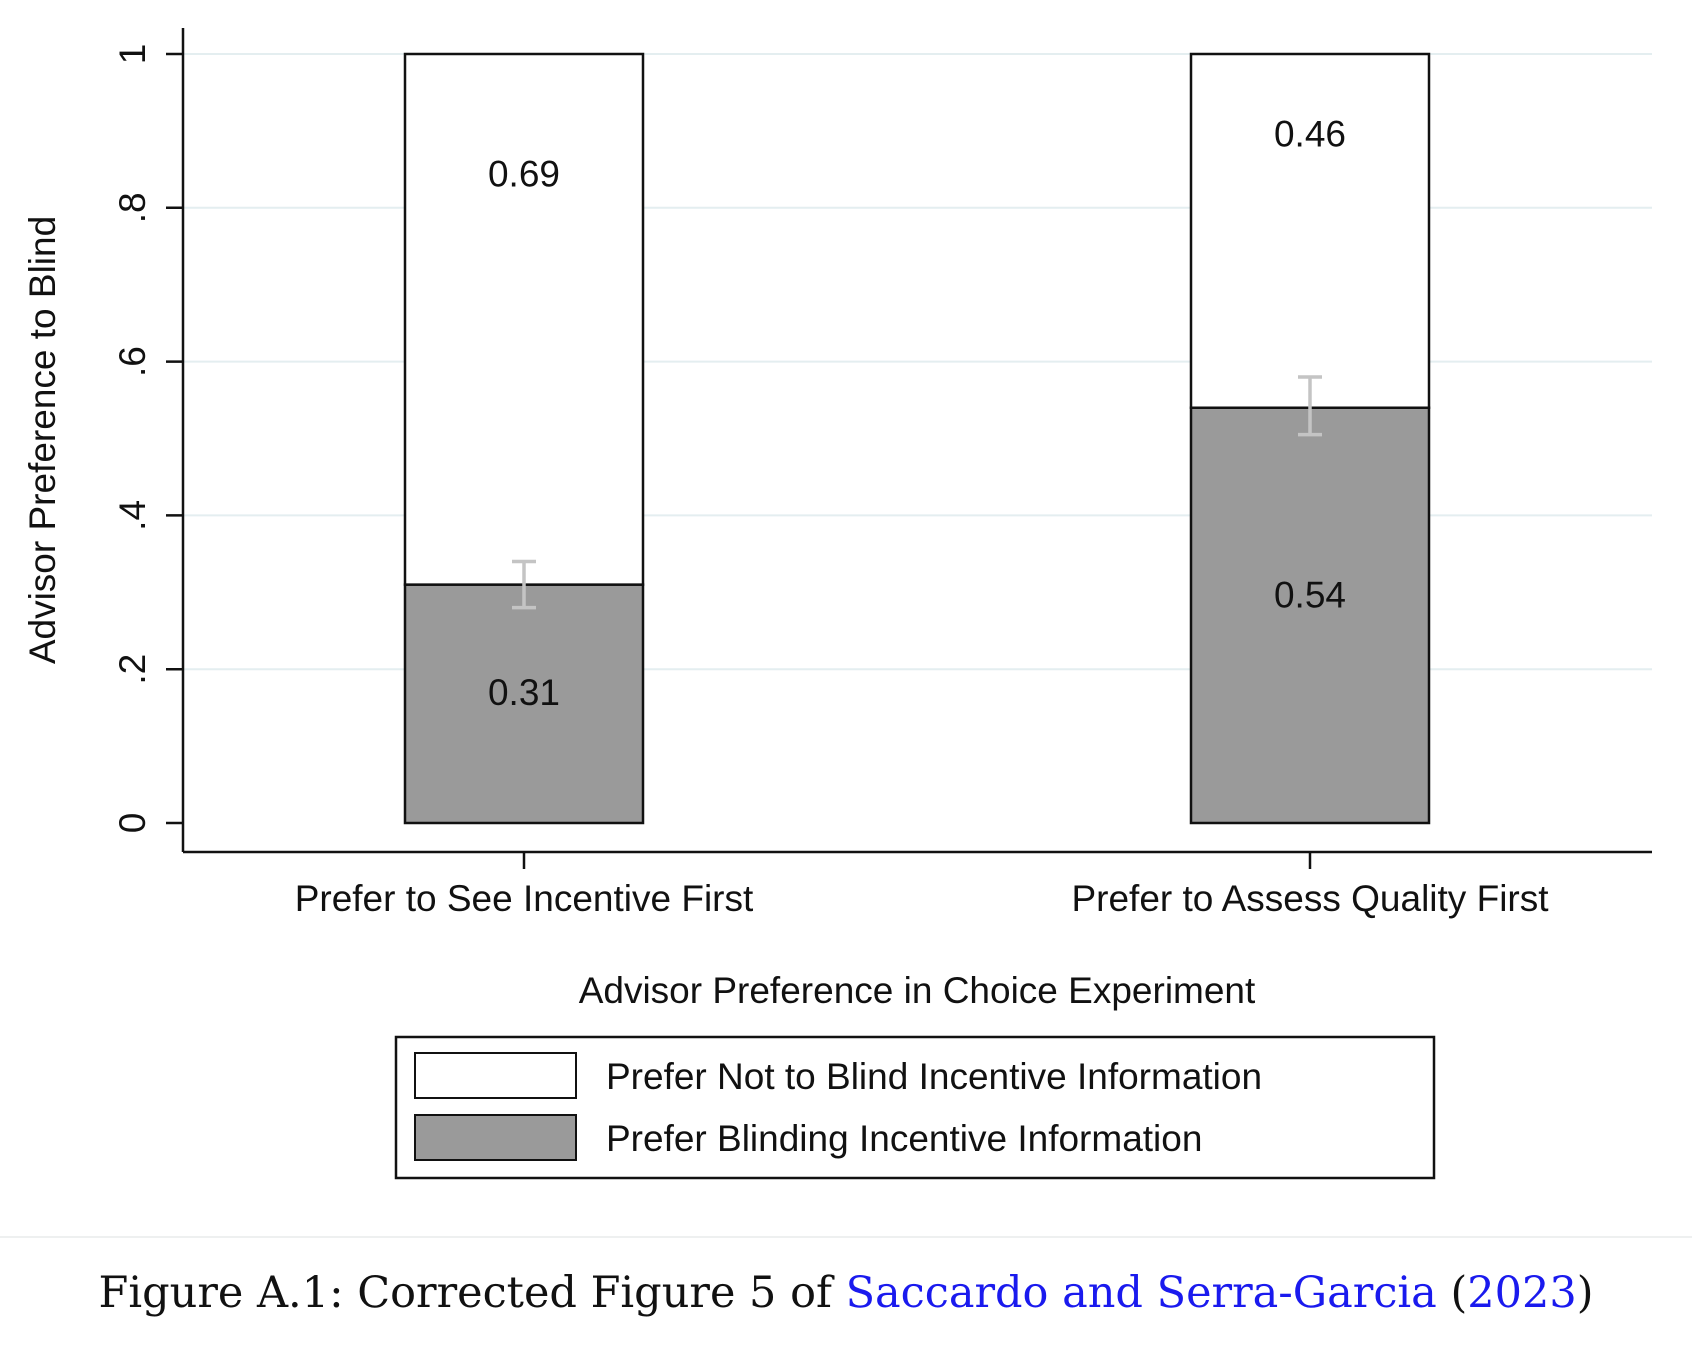  What do you see at coordinates (42, 440) in the screenshot?
I see `y-axis-title: Advisor Preference to Blind` at bounding box center [42, 440].